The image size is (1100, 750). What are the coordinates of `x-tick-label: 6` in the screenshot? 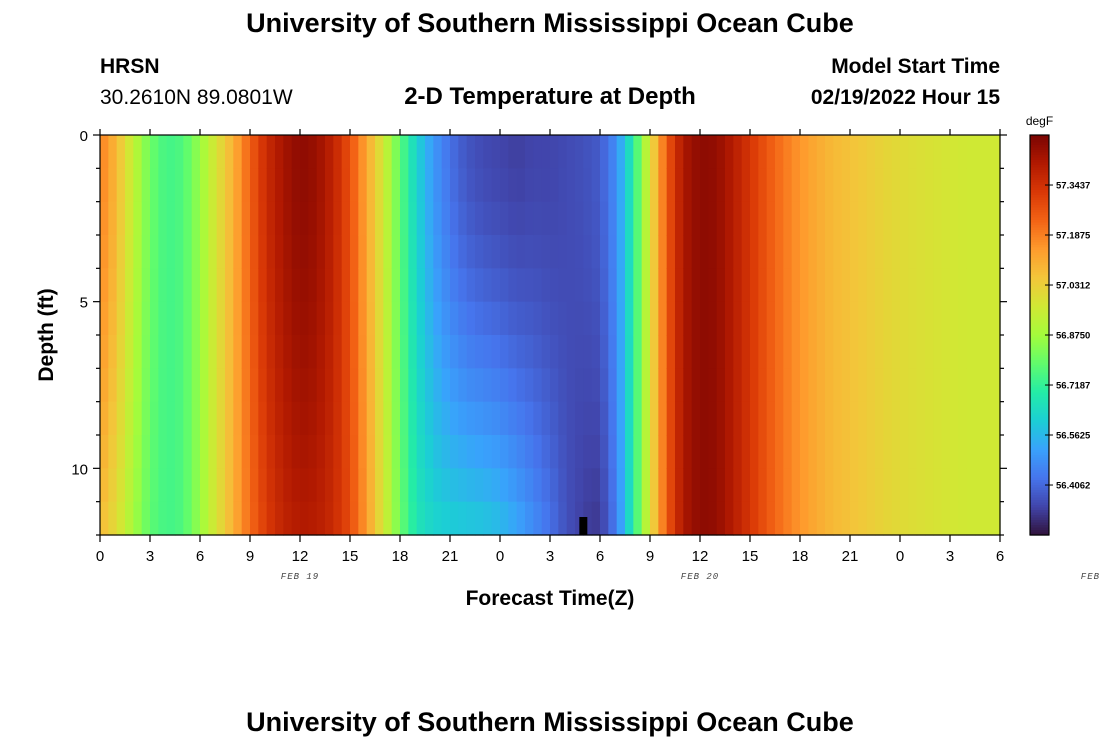 It's located at (200, 556).